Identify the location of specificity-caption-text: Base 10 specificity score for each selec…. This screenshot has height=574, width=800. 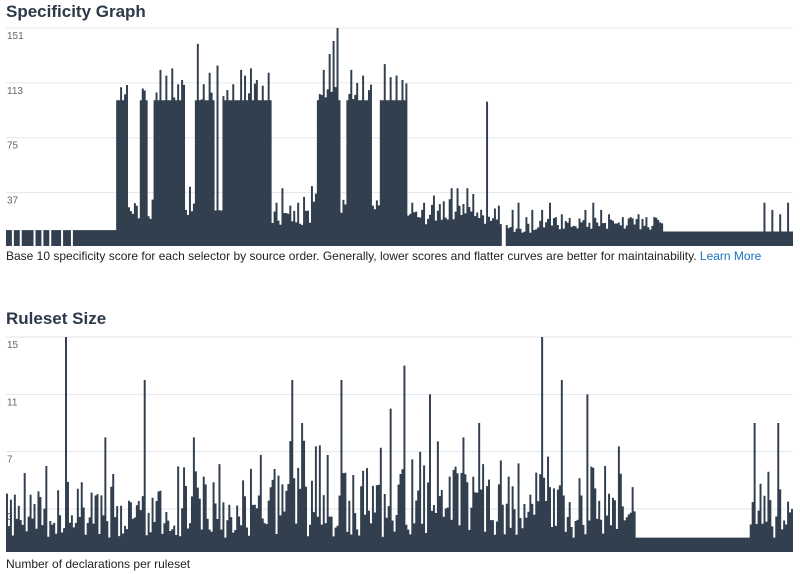
(351, 256).